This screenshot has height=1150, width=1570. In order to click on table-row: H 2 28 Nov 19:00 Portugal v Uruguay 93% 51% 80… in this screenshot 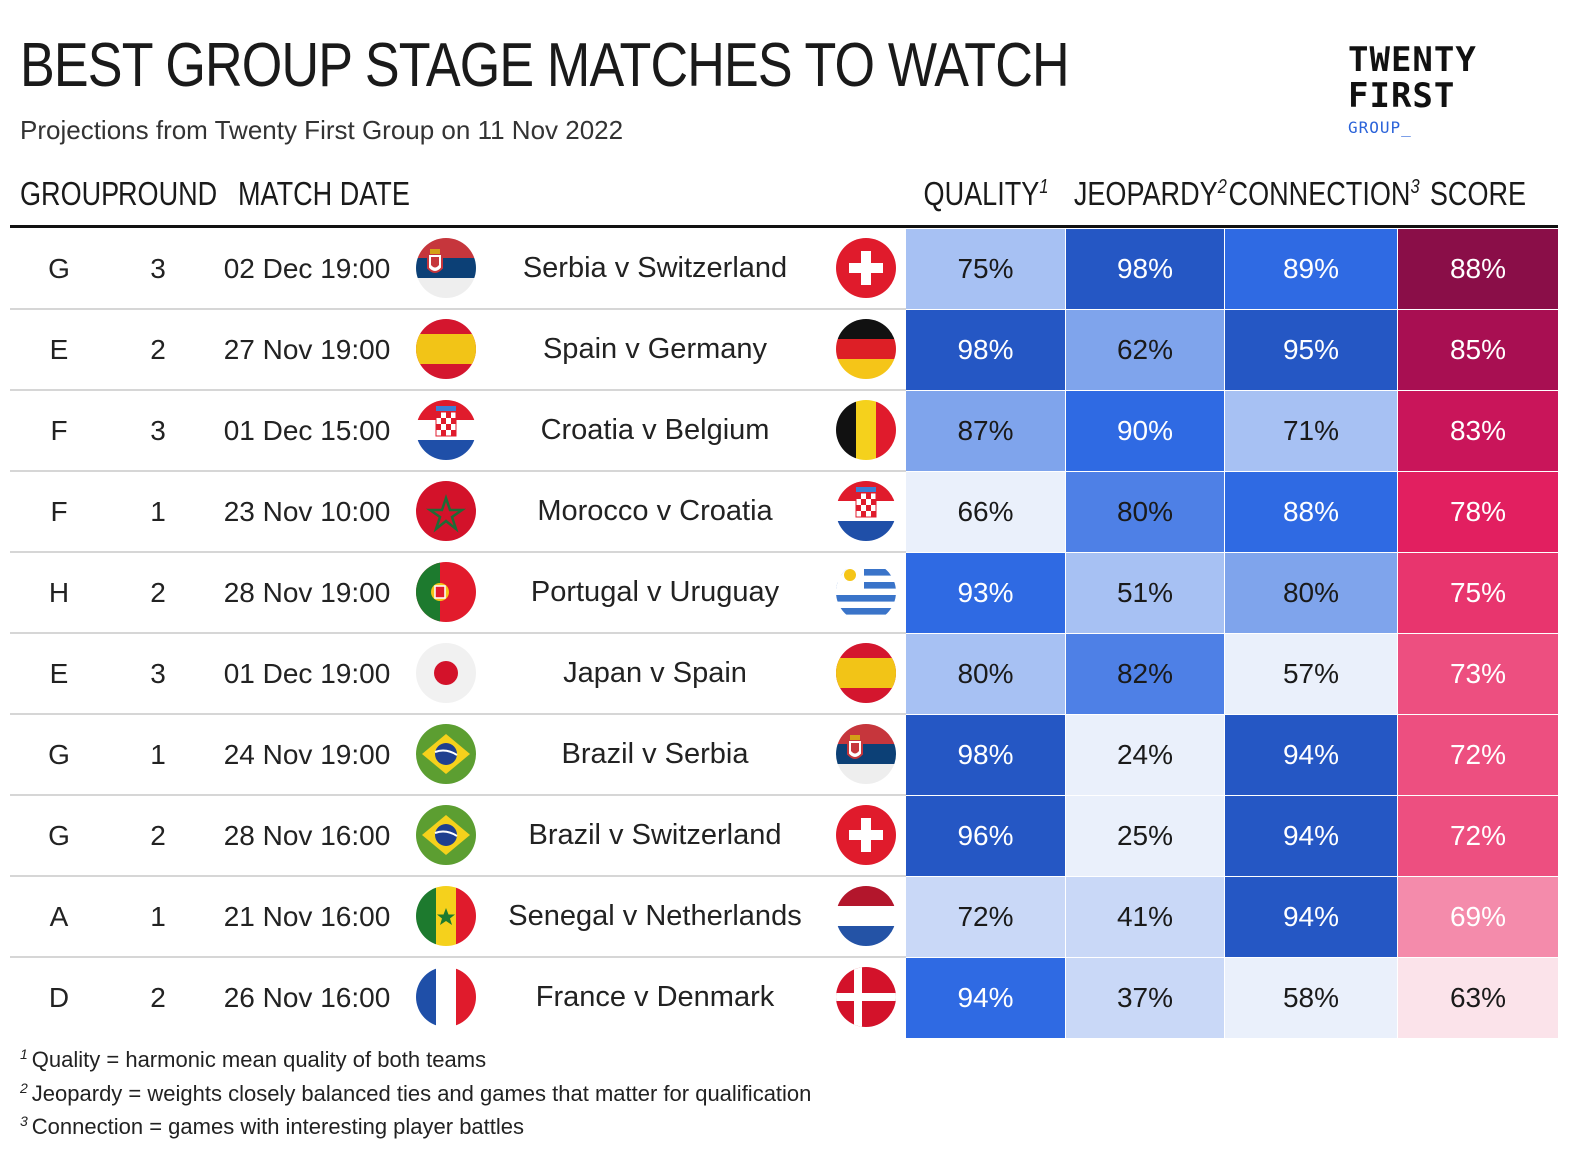, I will do `click(785, 593)`.